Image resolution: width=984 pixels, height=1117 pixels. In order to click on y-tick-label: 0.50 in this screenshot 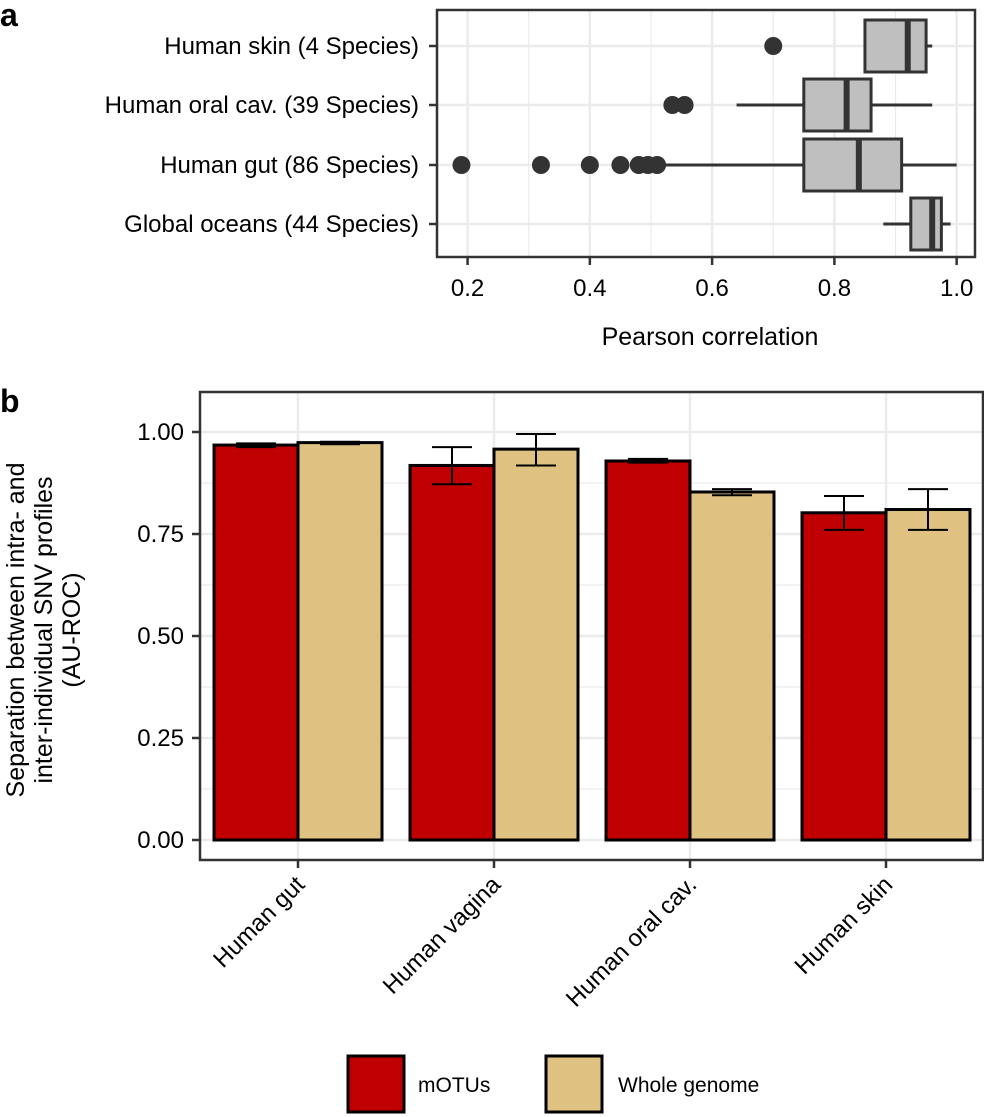, I will do `click(160, 636)`.